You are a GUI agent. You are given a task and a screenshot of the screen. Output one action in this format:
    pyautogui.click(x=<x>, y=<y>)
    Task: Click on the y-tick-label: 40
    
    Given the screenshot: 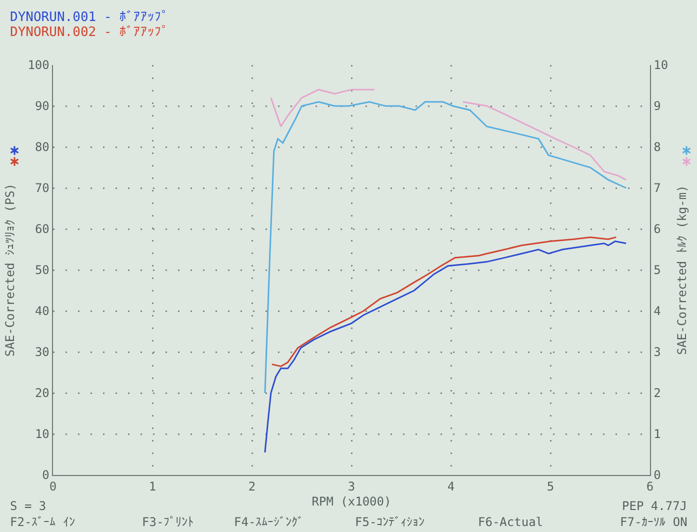 What is the action you would take?
    pyautogui.click(x=42, y=311)
    